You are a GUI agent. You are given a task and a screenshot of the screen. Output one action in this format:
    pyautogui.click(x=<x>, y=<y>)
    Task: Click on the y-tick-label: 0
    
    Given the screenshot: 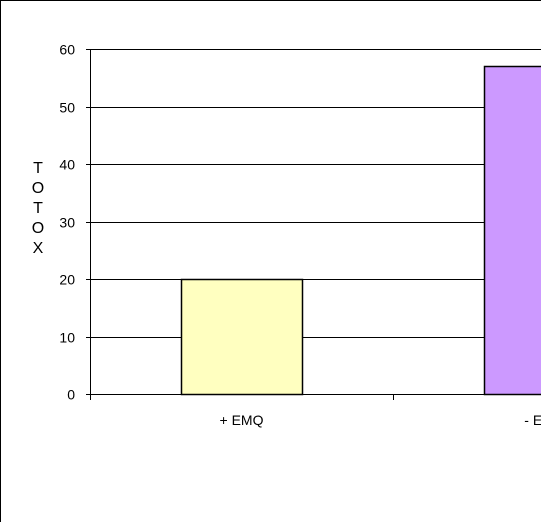 What is the action you would take?
    pyautogui.click(x=71, y=395)
    